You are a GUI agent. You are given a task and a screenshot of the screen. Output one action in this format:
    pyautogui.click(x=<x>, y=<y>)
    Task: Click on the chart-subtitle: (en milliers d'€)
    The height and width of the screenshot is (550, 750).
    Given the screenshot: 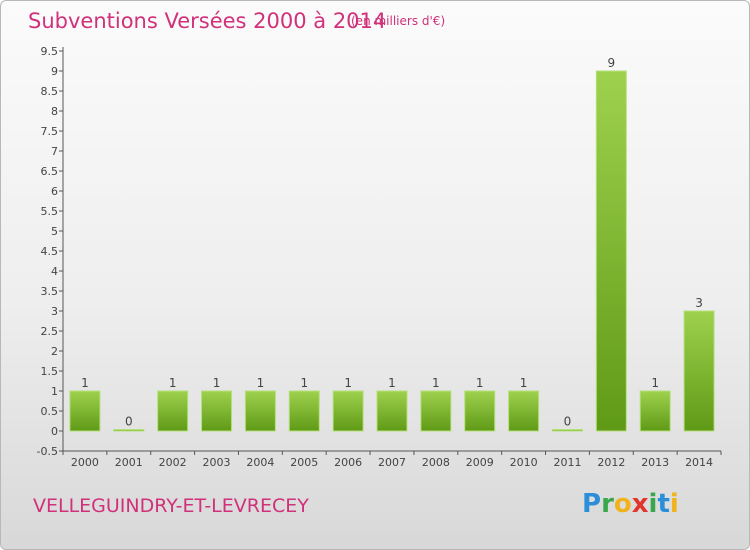 What is the action you would take?
    pyautogui.click(x=398, y=21)
    